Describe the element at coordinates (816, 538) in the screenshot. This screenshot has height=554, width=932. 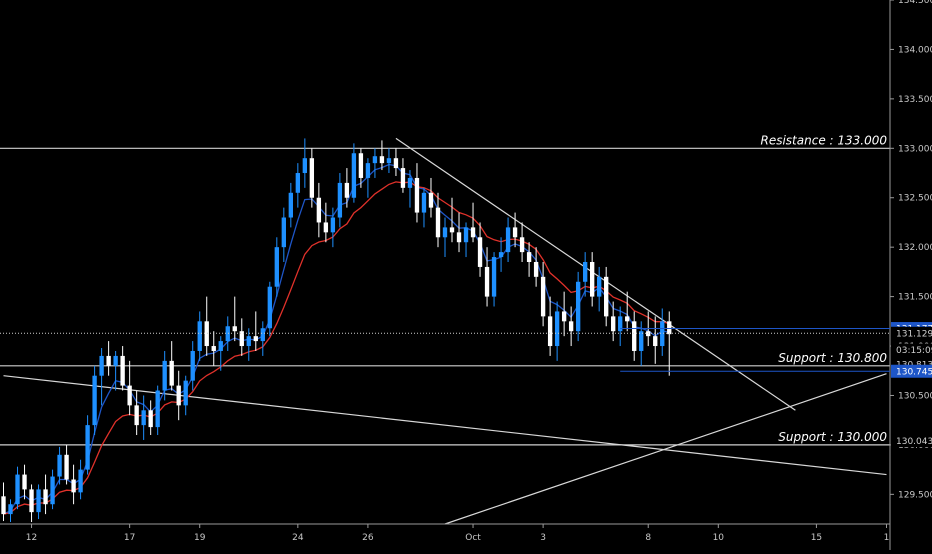
I see `time-tick-label: 15` at that location.